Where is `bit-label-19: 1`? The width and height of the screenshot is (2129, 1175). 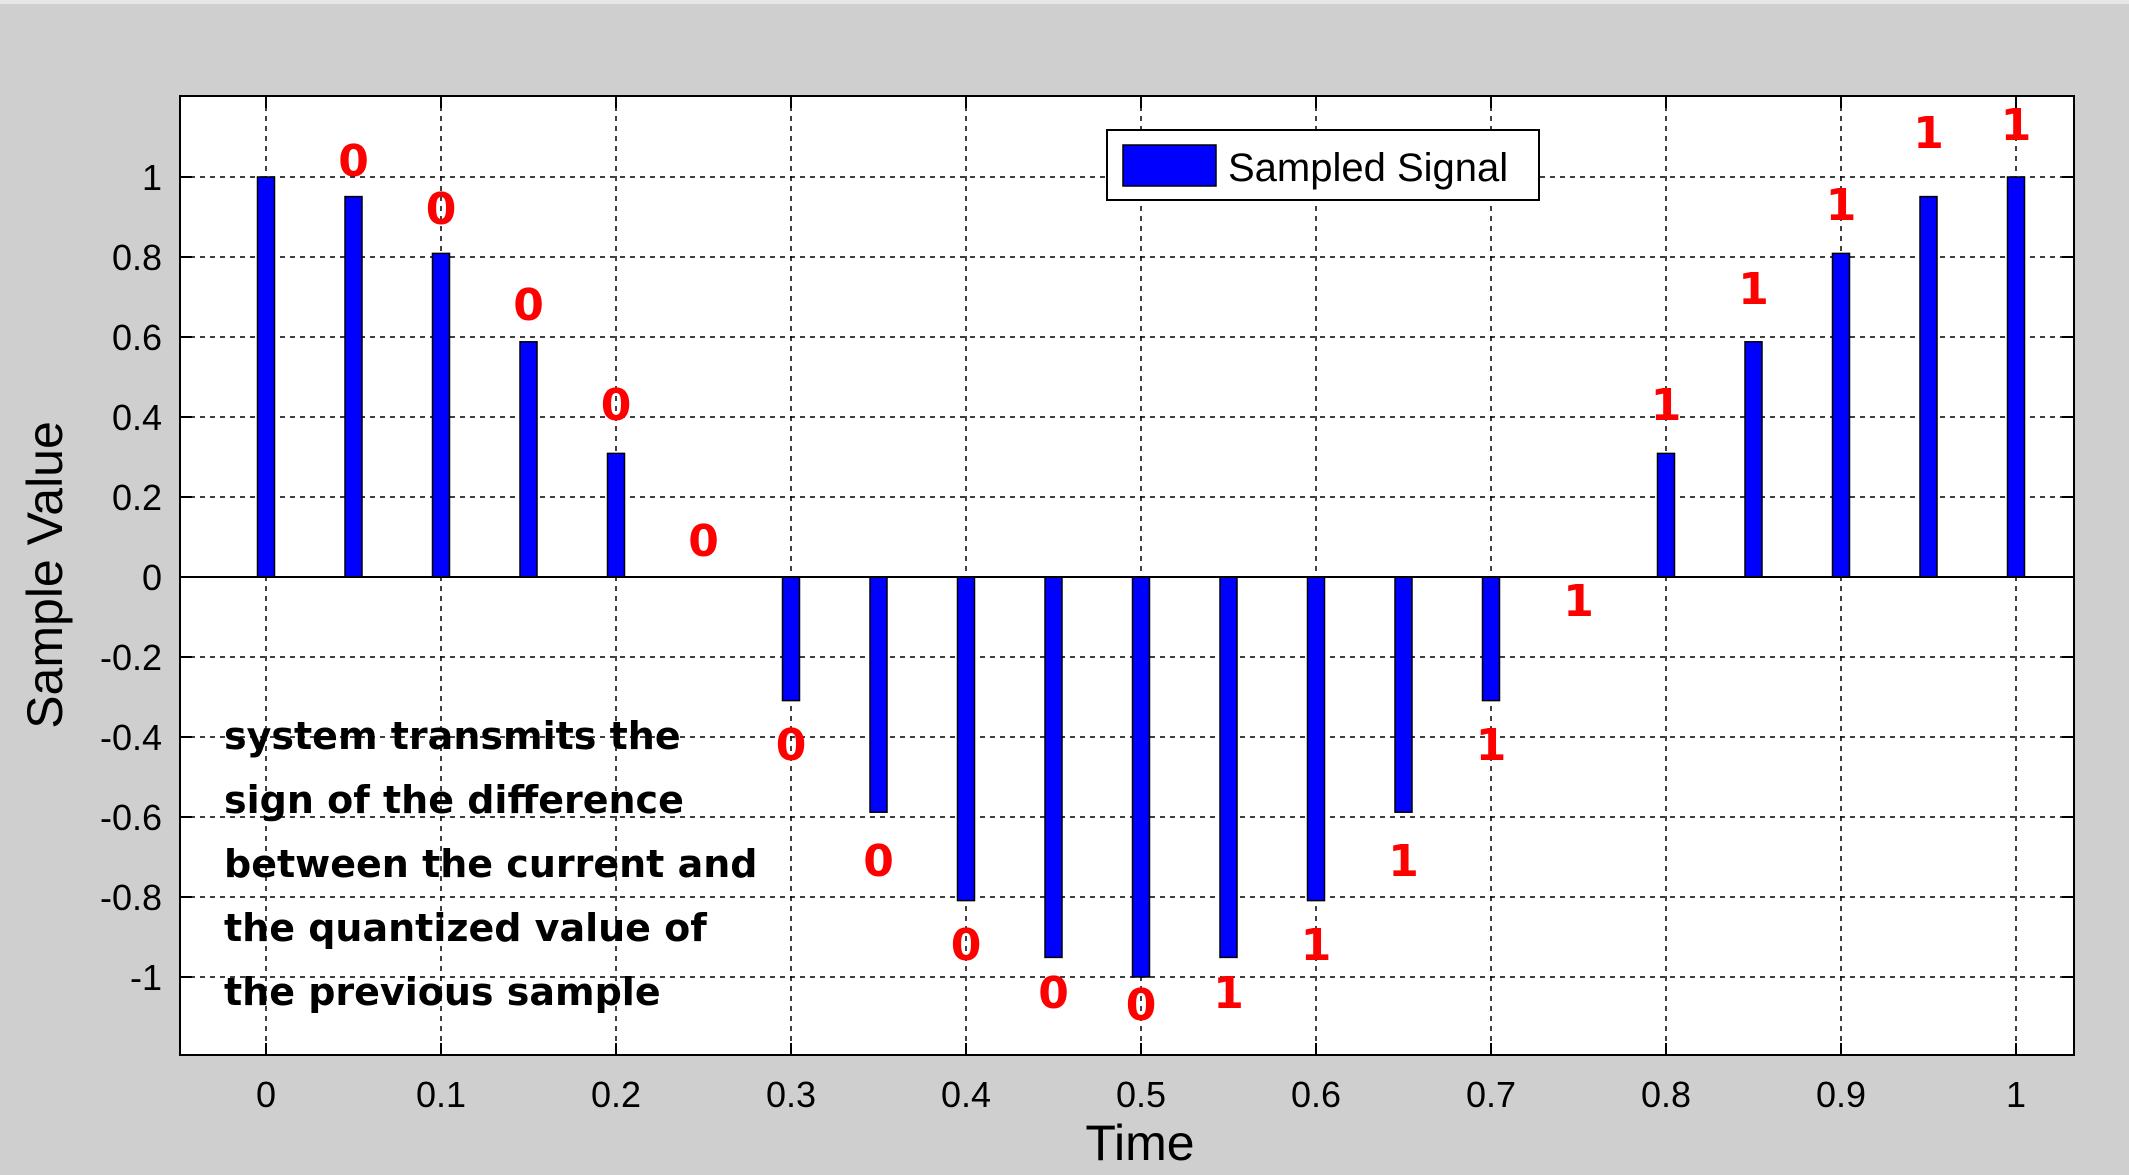
bit-label-19: 1 is located at coordinates (2016, 125).